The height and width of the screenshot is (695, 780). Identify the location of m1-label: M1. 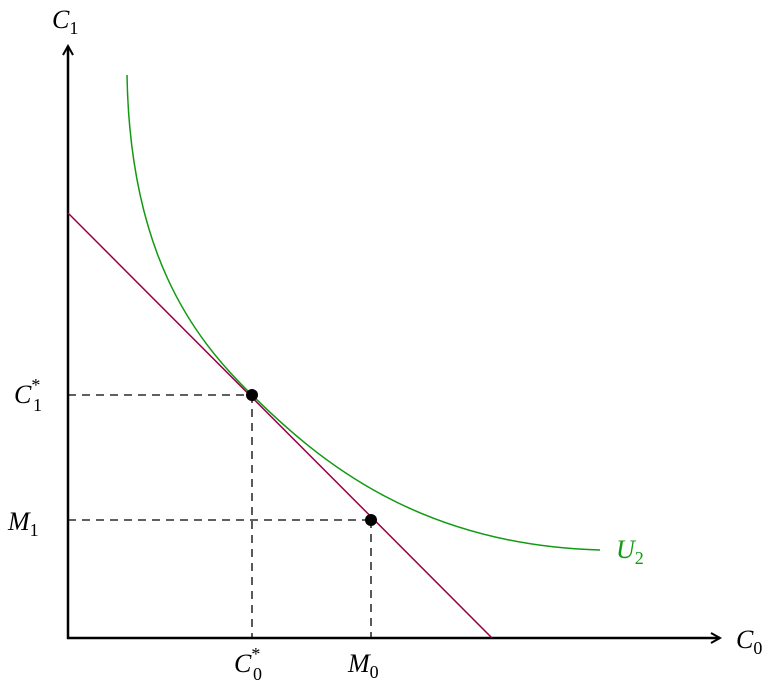
(23, 523).